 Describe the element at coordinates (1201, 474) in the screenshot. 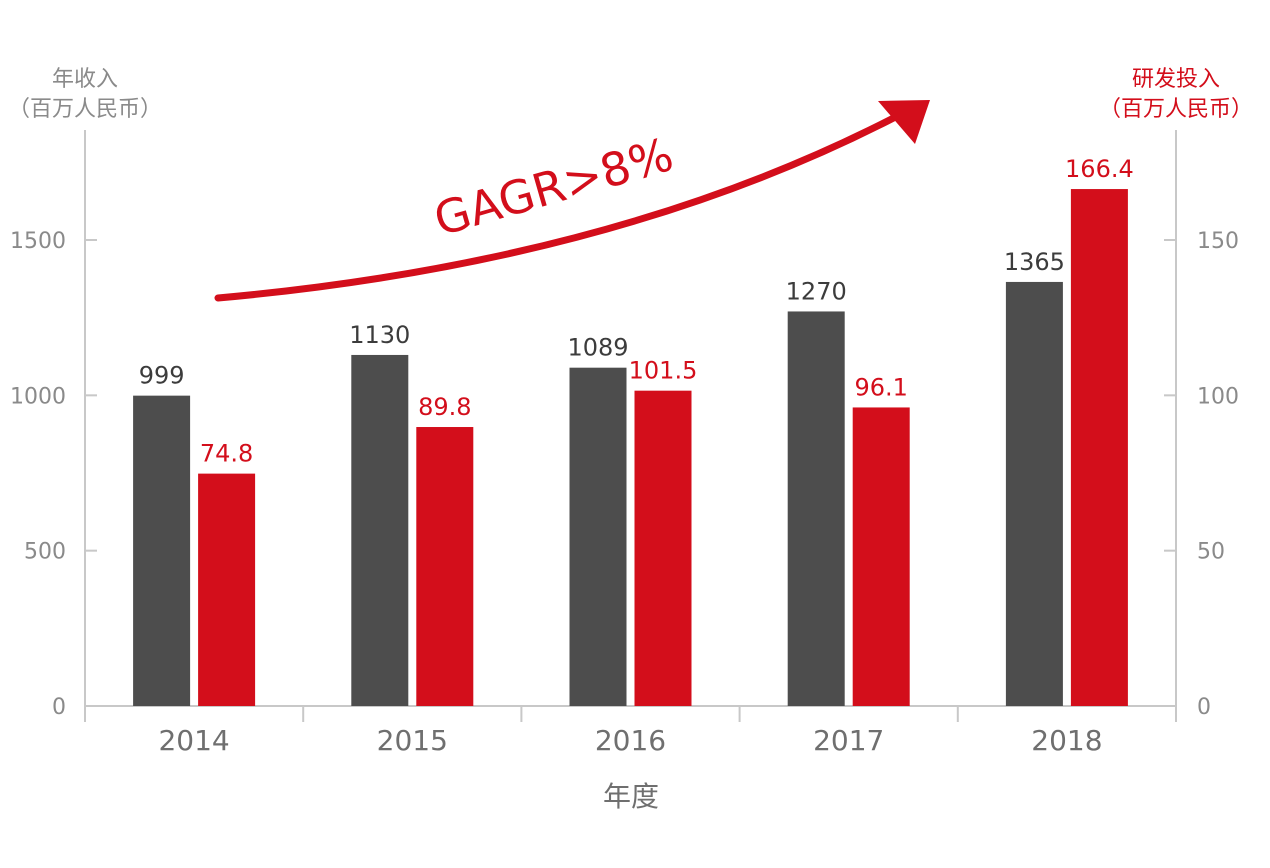

I see `y-right-ticks: 0 50 100 150` at that location.